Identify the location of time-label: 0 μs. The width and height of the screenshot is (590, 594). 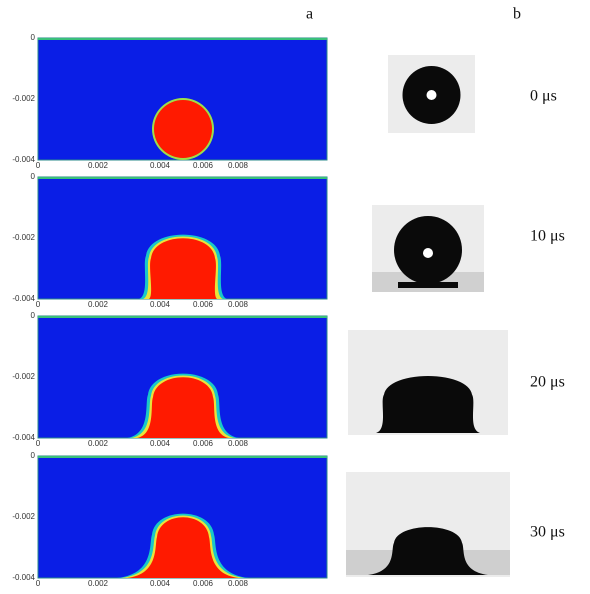
(543, 96).